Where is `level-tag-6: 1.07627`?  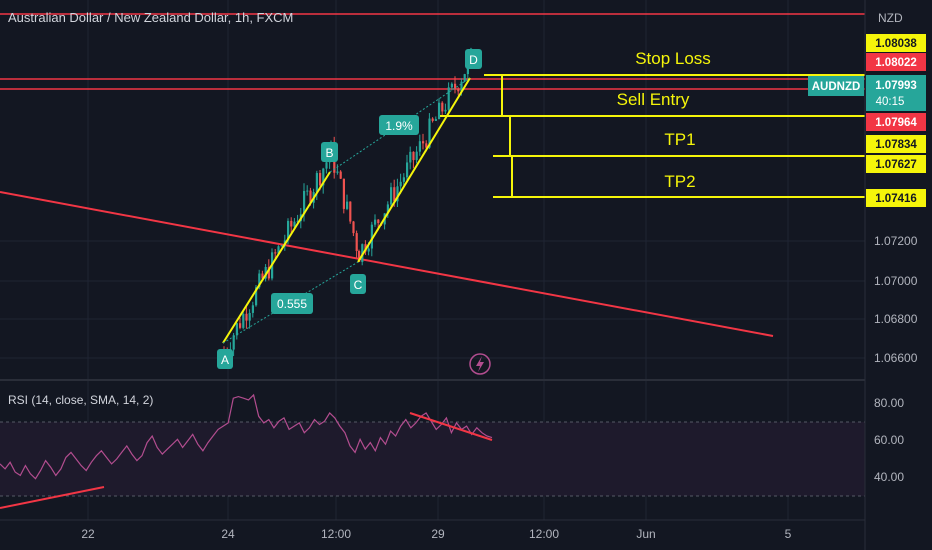
level-tag-6: 1.07627 is located at coordinates (896, 164).